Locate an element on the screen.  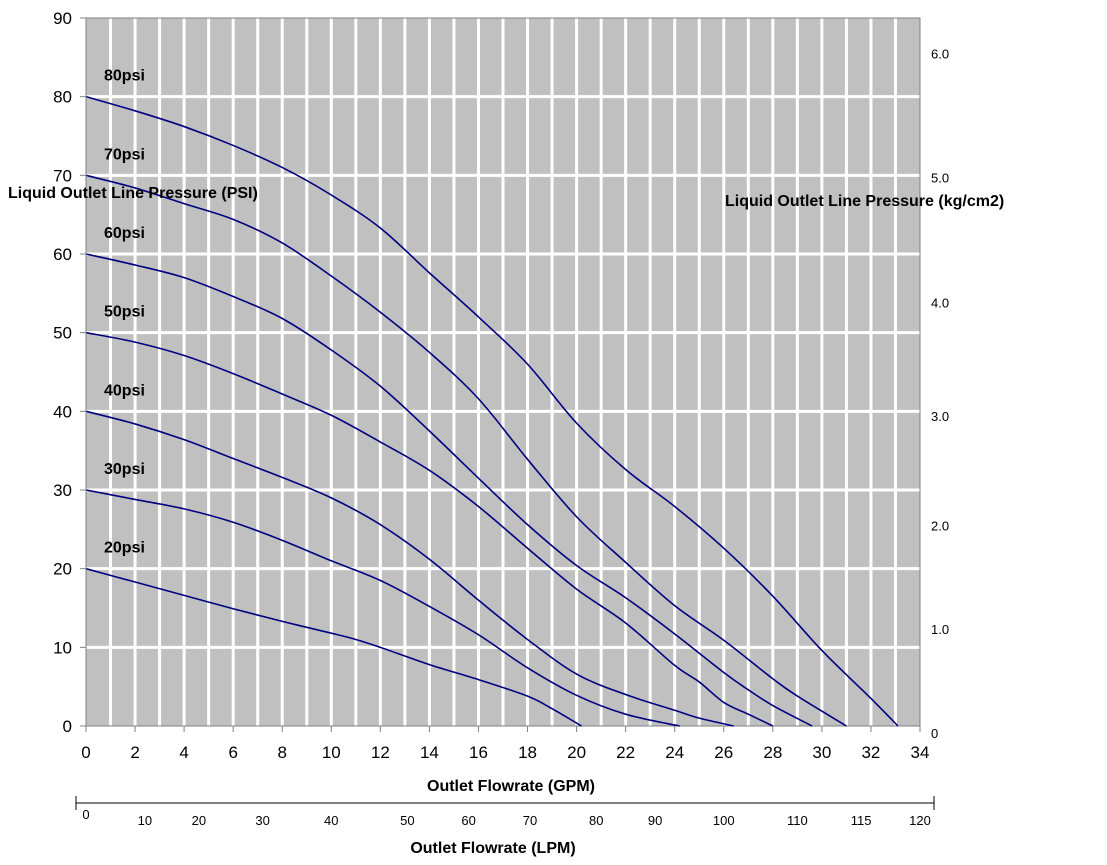
y-tick-label: 10 is located at coordinates (62, 647).